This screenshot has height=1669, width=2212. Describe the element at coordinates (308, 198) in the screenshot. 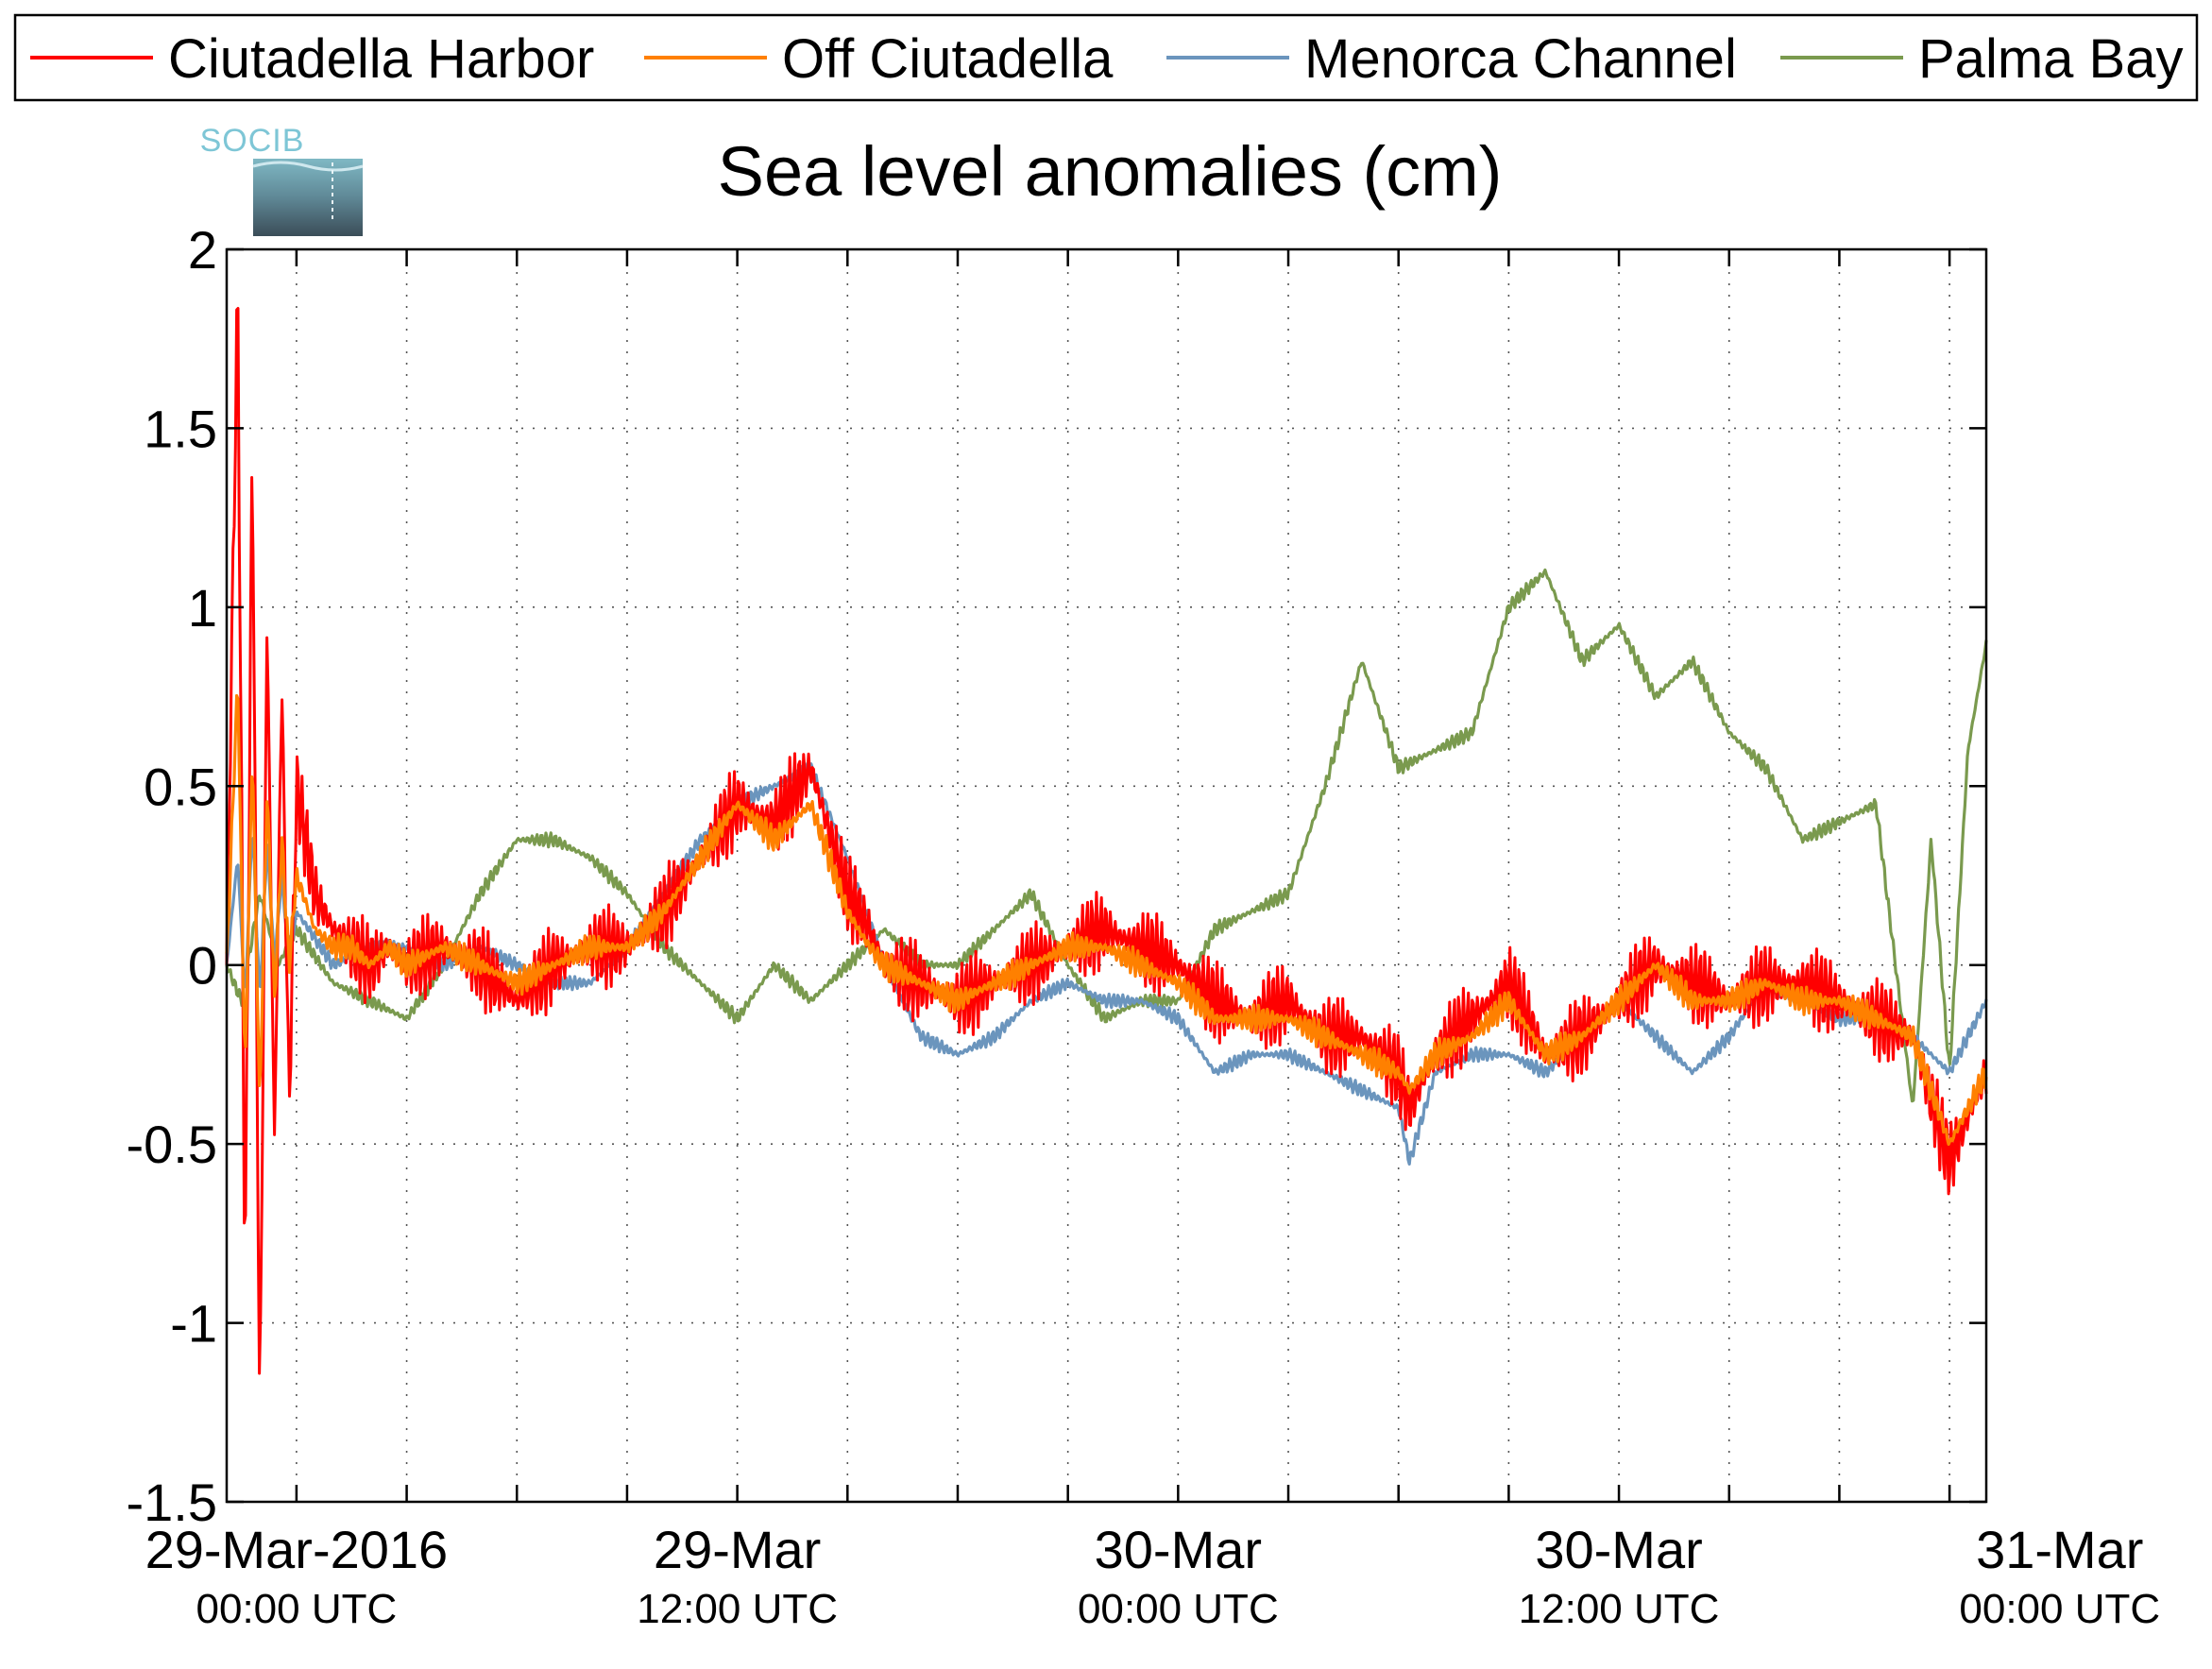

I see `logo-mark` at that location.